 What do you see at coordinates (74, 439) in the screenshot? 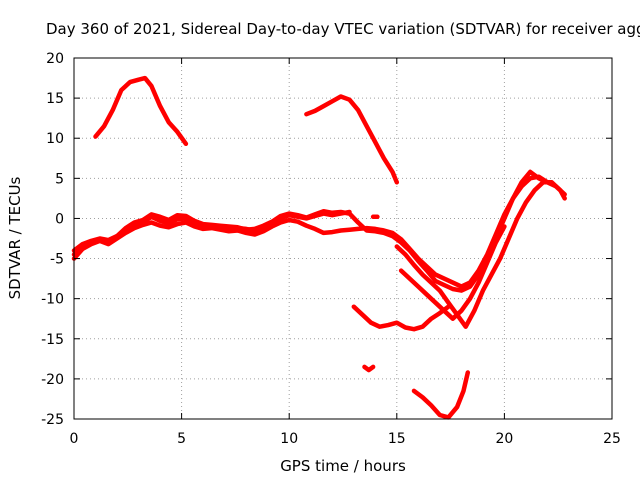
I see `x-tick-label: 0` at bounding box center [74, 439].